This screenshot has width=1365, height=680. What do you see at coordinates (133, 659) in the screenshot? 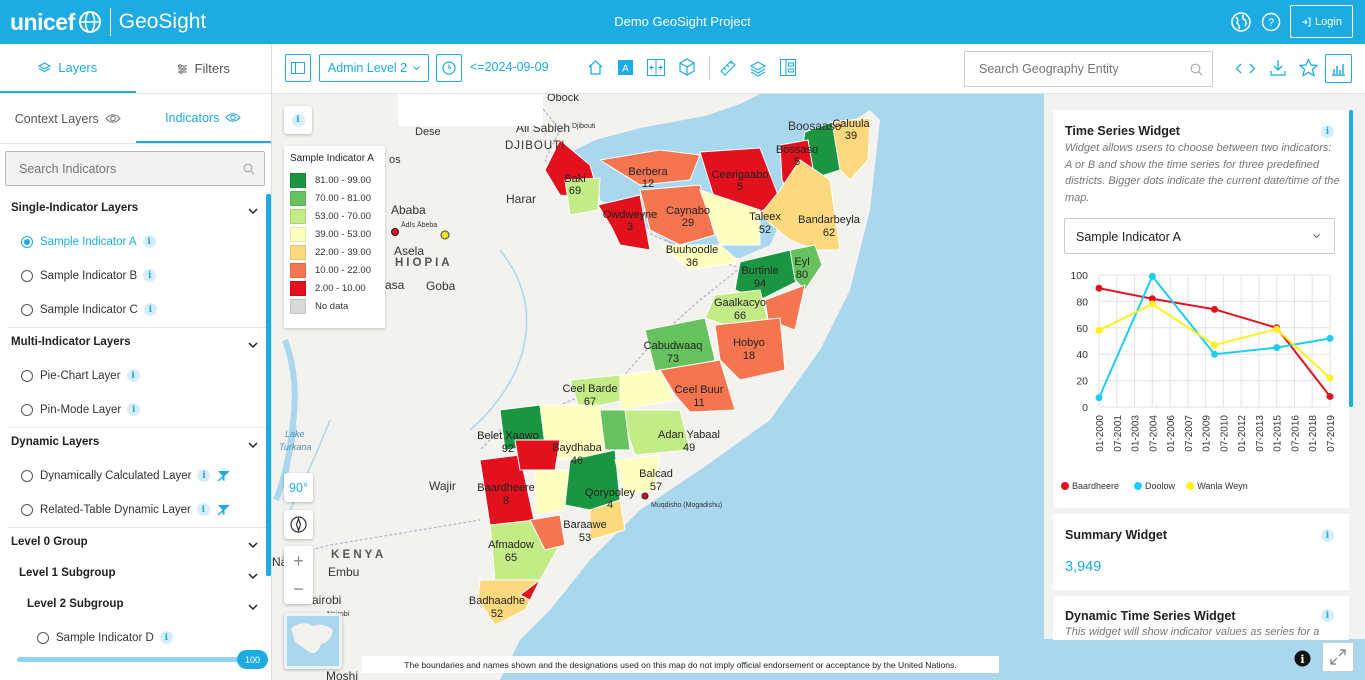
I see `transparency-slider` at bounding box center [133, 659].